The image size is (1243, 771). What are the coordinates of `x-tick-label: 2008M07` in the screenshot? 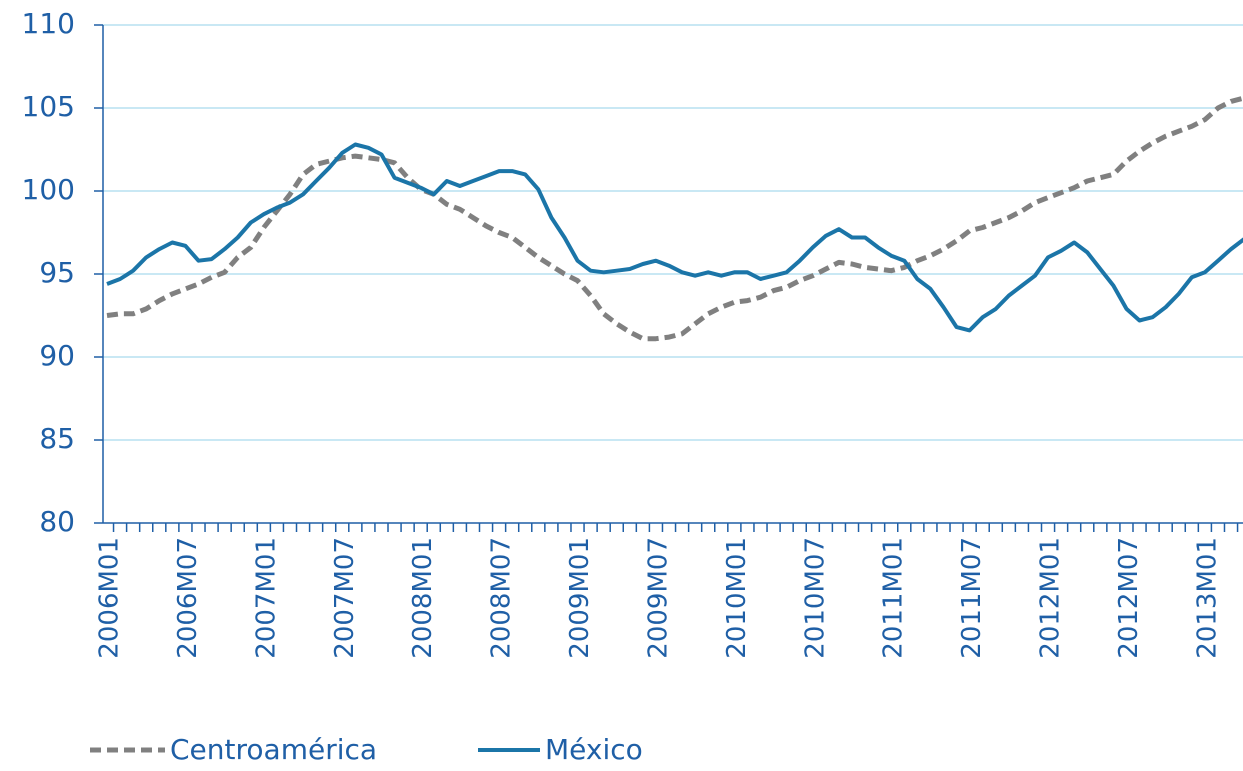 It's located at (502, 598).